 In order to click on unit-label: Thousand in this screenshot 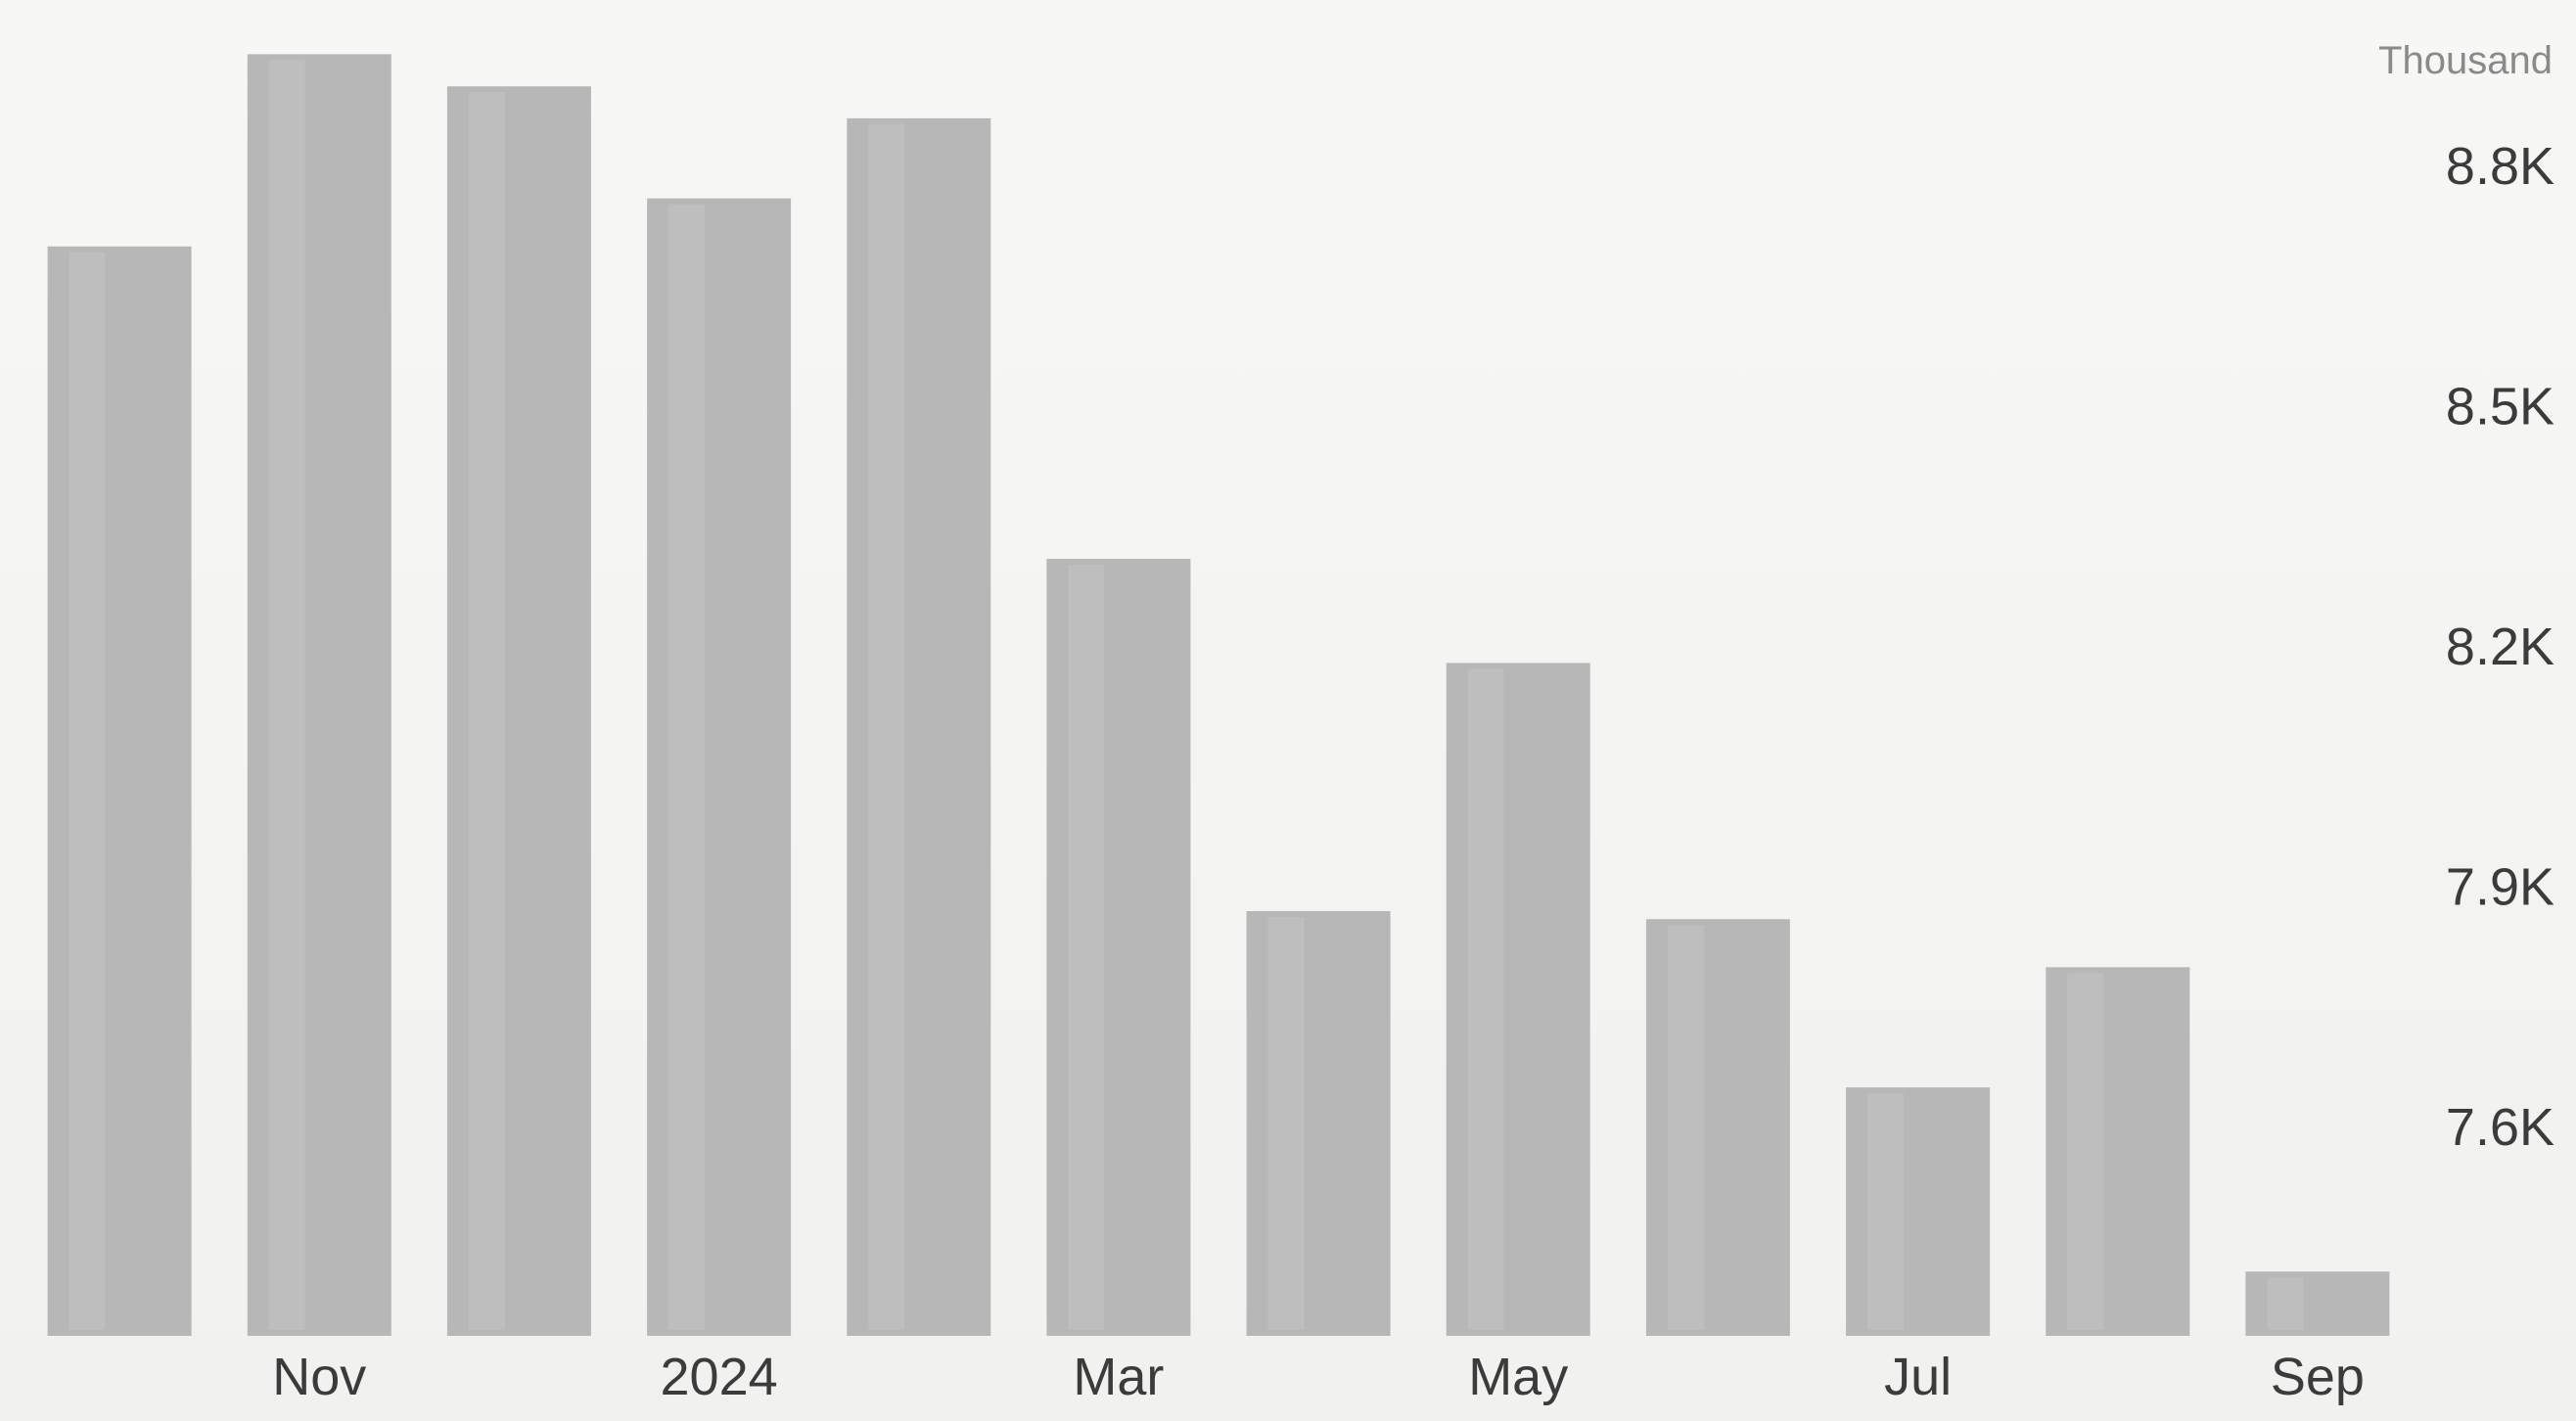, I will do `click(2466, 60)`.